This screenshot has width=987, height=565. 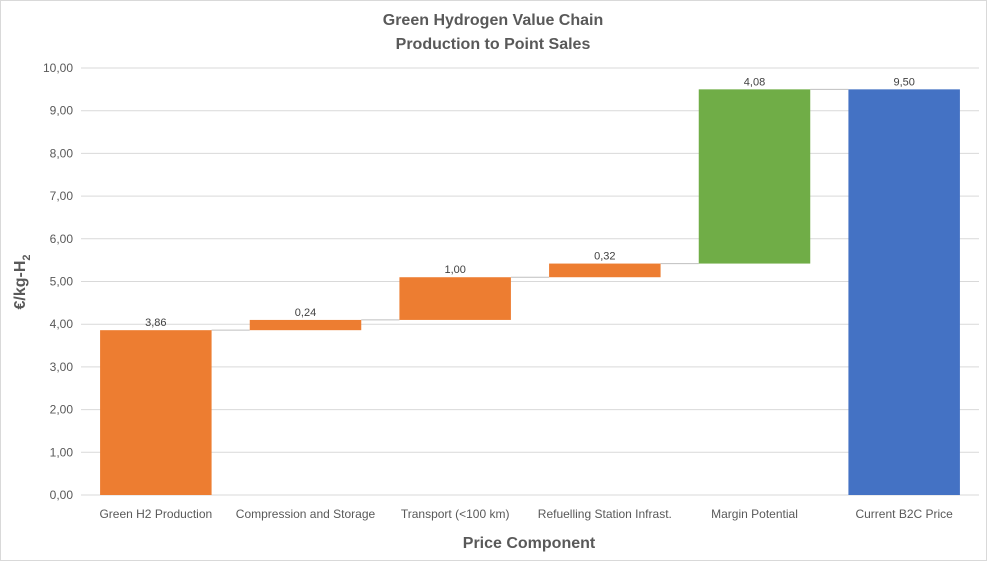 I want to click on y-tick-label: 5,00, so click(x=62, y=282).